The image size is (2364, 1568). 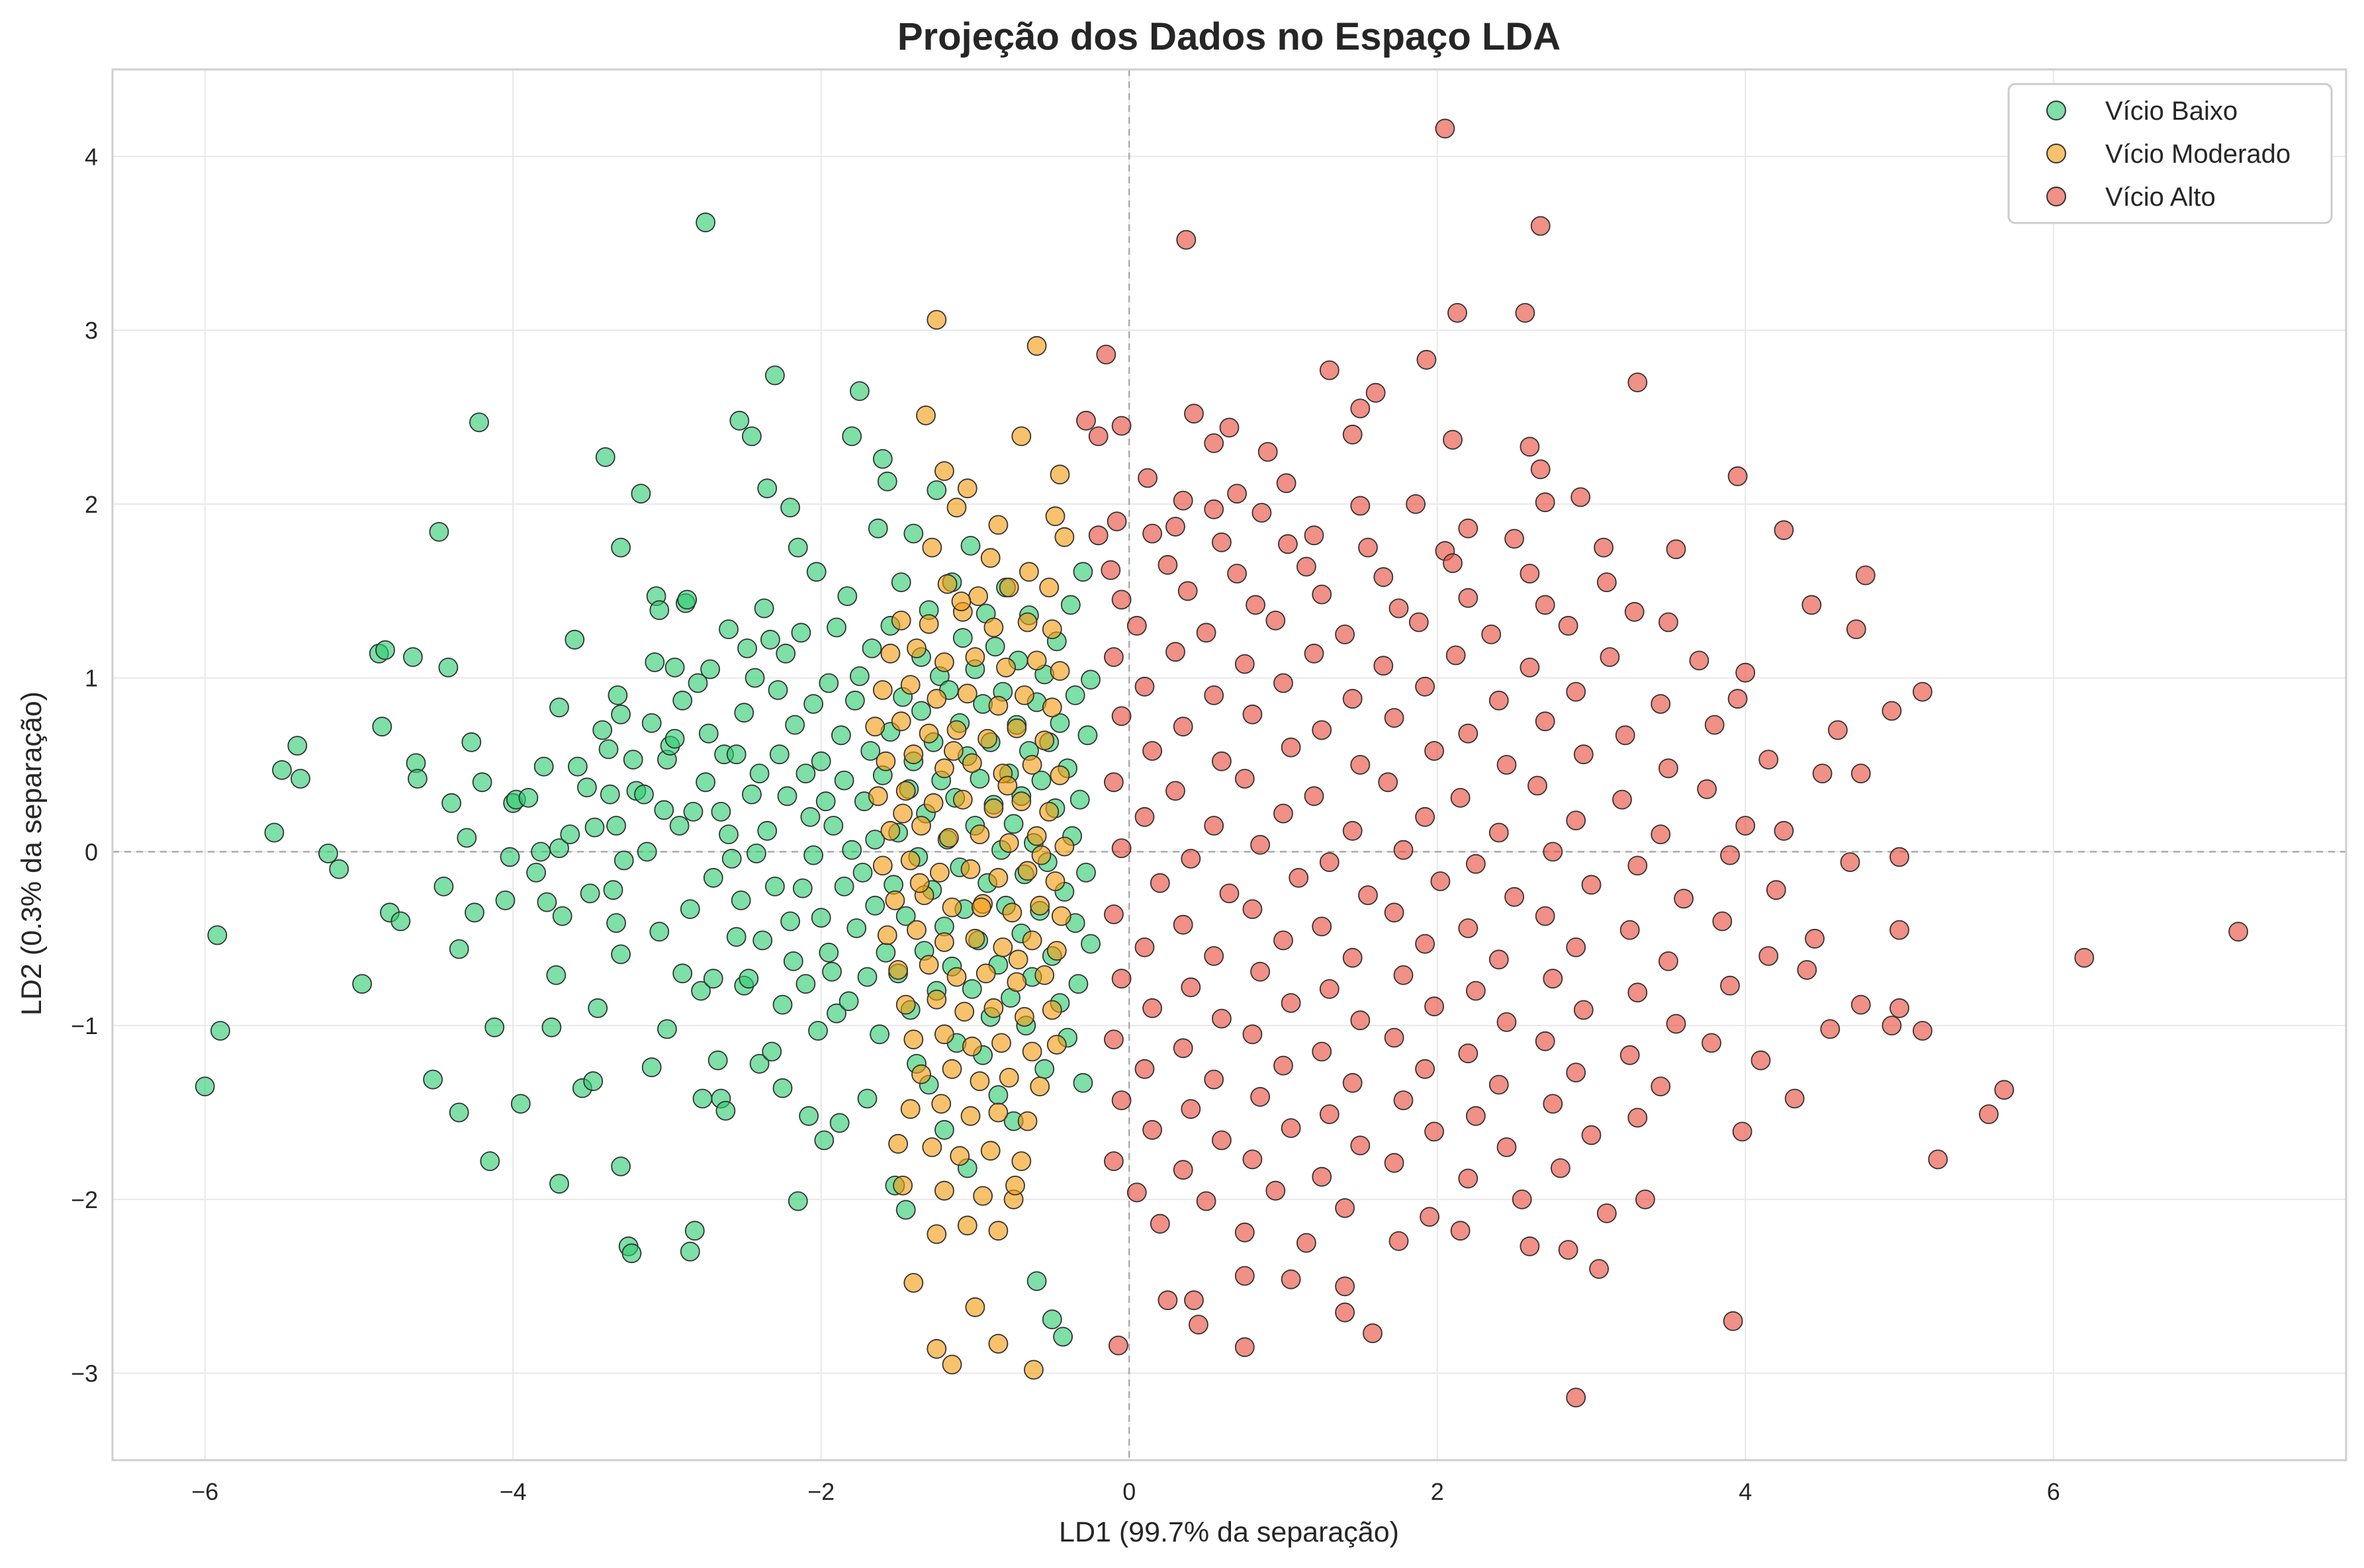 I want to click on x-tick-label-6: 6, so click(x=2053, y=1492).